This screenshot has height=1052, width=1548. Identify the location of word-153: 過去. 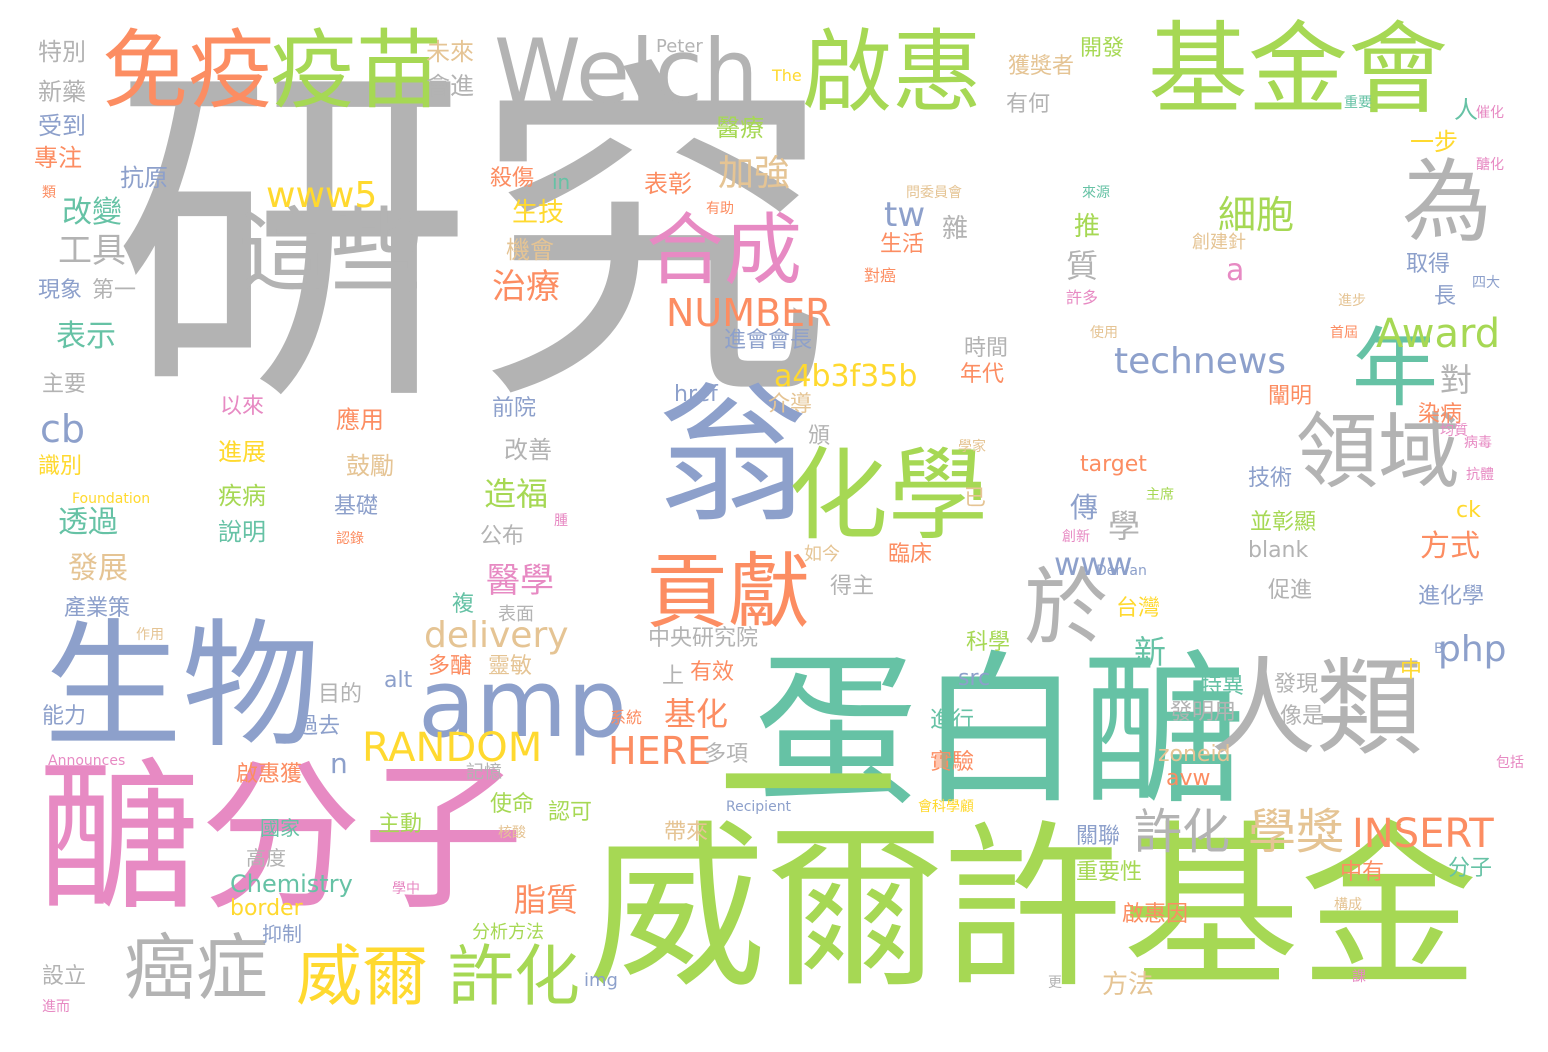
(318, 726).